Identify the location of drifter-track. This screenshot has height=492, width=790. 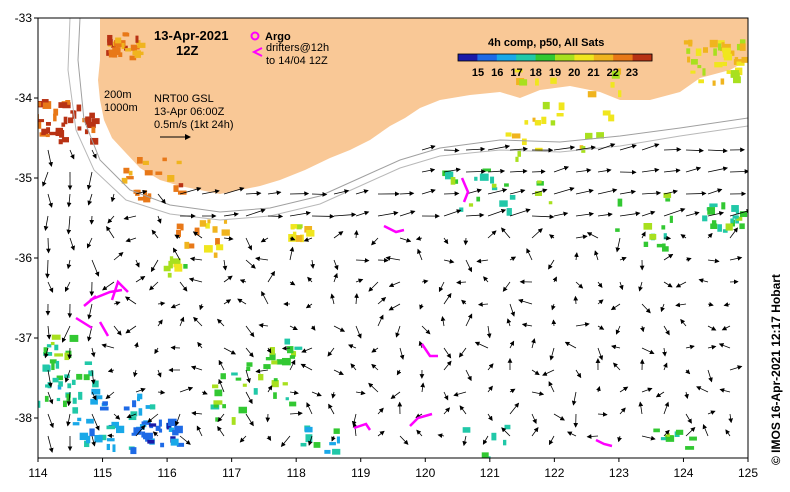
(465, 190).